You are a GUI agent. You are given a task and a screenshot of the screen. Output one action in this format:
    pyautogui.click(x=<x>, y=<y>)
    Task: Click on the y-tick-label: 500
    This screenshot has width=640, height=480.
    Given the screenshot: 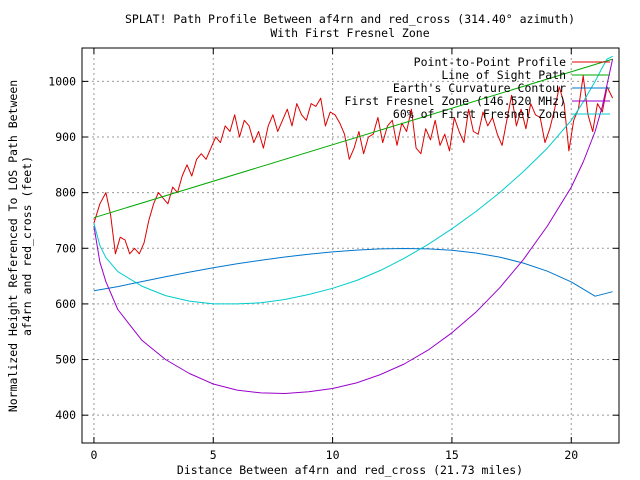 What is the action you would take?
    pyautogui.click(x=65, y=360)
    